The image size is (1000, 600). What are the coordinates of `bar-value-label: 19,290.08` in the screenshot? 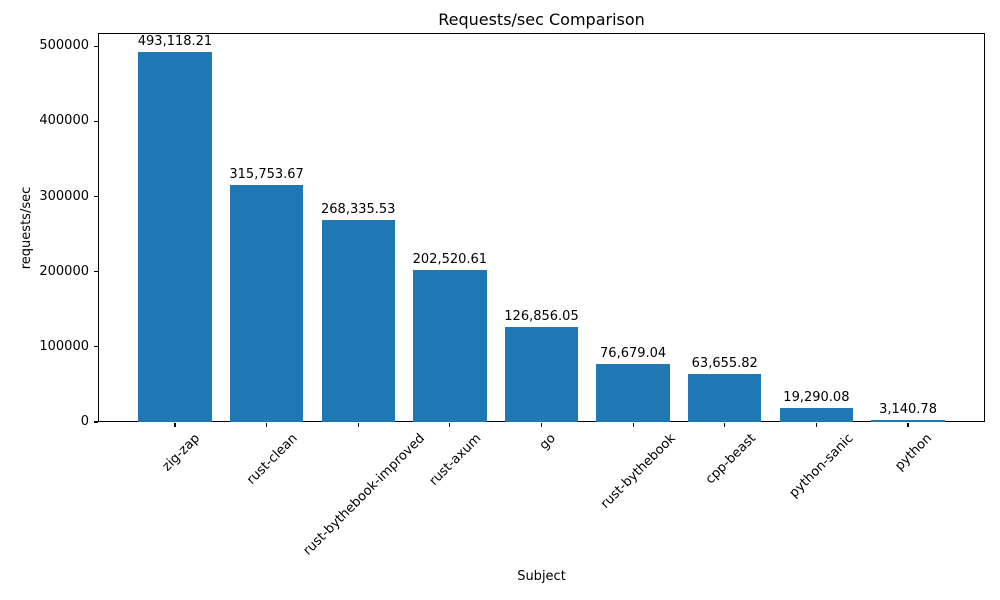 It's located at (816, 397).